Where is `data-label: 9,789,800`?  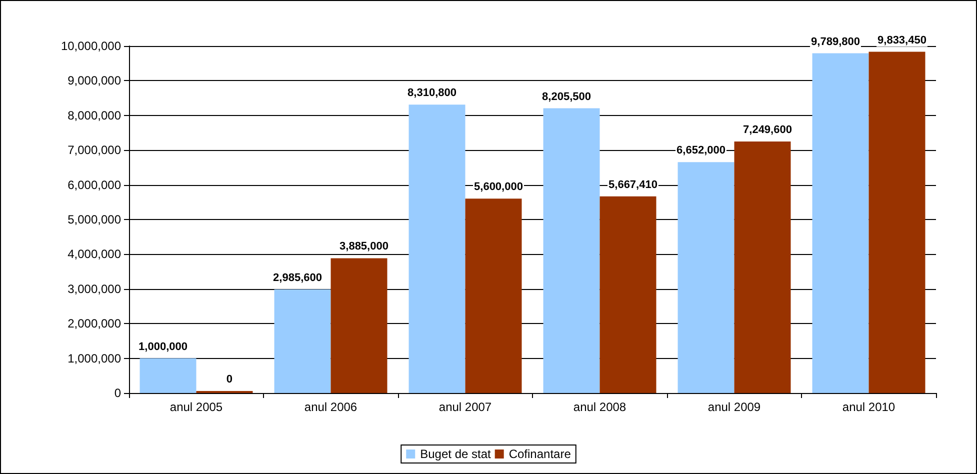
data-label: 9,789,800 is located at coordinates (835, 42).